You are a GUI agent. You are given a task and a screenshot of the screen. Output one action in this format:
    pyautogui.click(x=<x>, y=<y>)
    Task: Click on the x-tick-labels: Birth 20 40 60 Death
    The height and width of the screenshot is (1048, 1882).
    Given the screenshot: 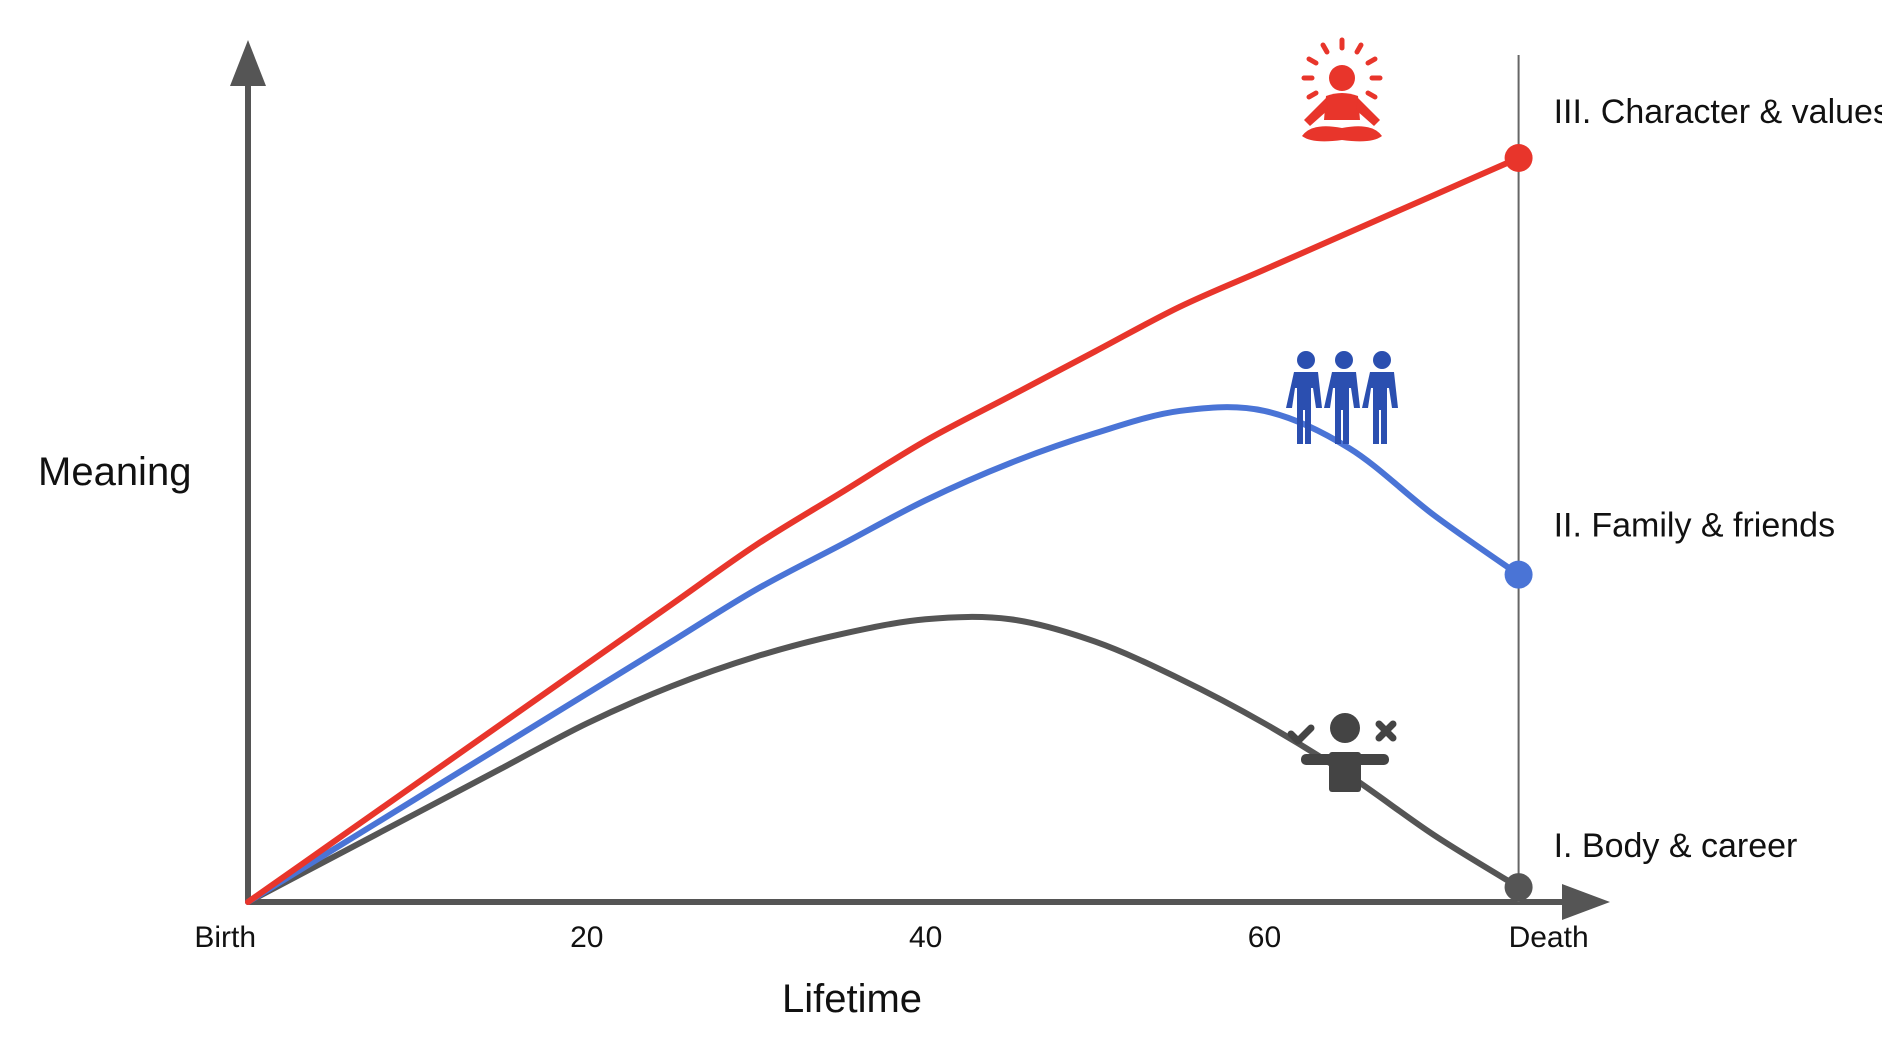 What is the action you would take?
    pyautogui.click(x=891, y=937)
    